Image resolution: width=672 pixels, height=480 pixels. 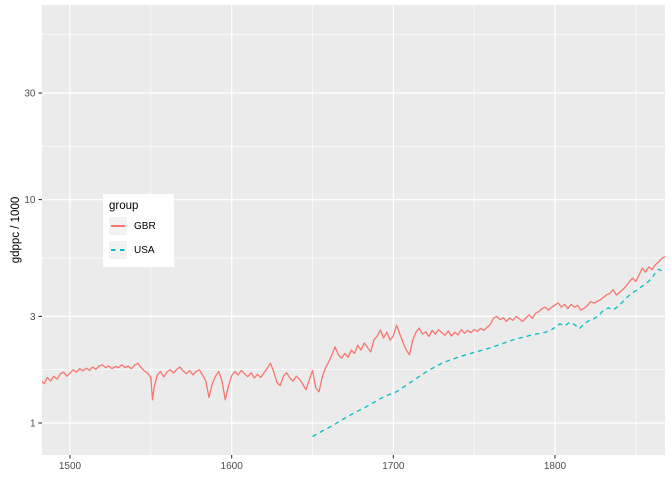 I want to click on gbr-line-sample-icon, so click(x=118, y=226).